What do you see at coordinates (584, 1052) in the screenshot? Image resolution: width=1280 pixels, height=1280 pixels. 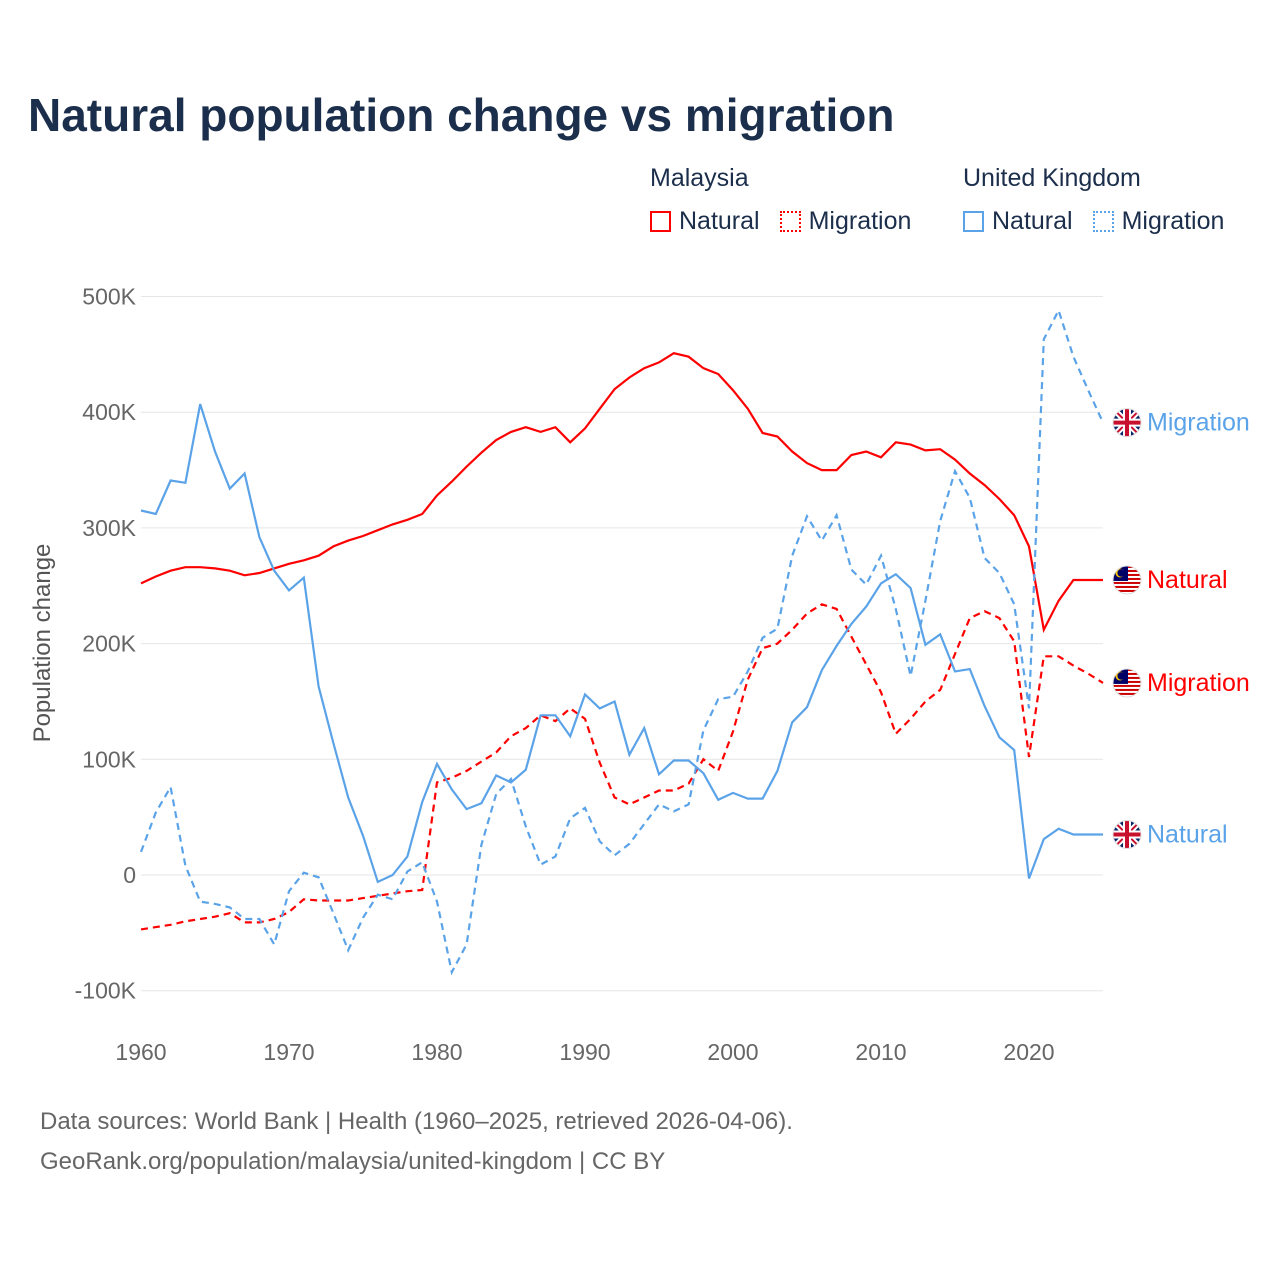 I see `x-tick-label: 1990` at bounding box center [584, 1052].